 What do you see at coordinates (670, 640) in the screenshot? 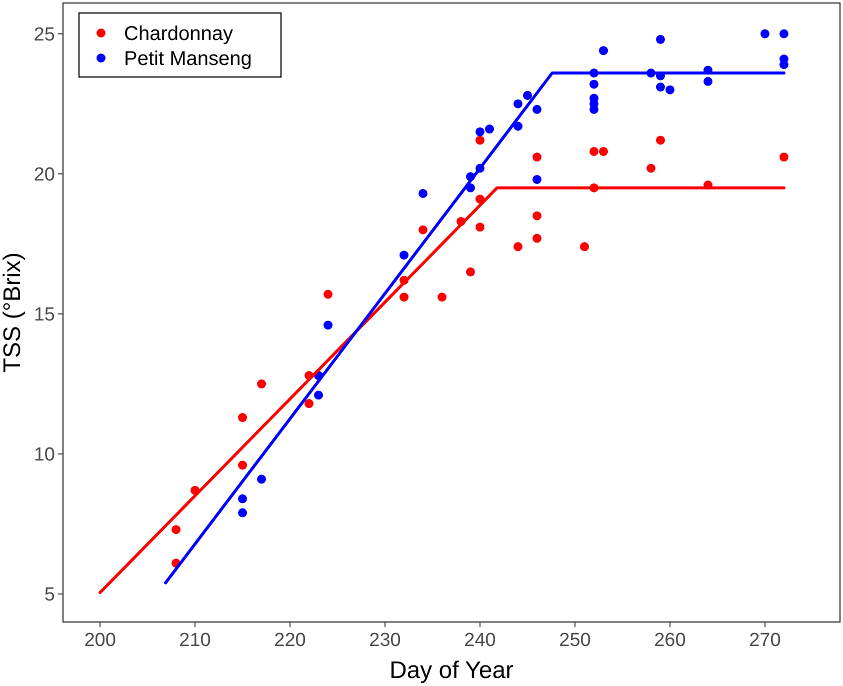
I see `x-tick-label: 260` at bounding box center [670, 640].